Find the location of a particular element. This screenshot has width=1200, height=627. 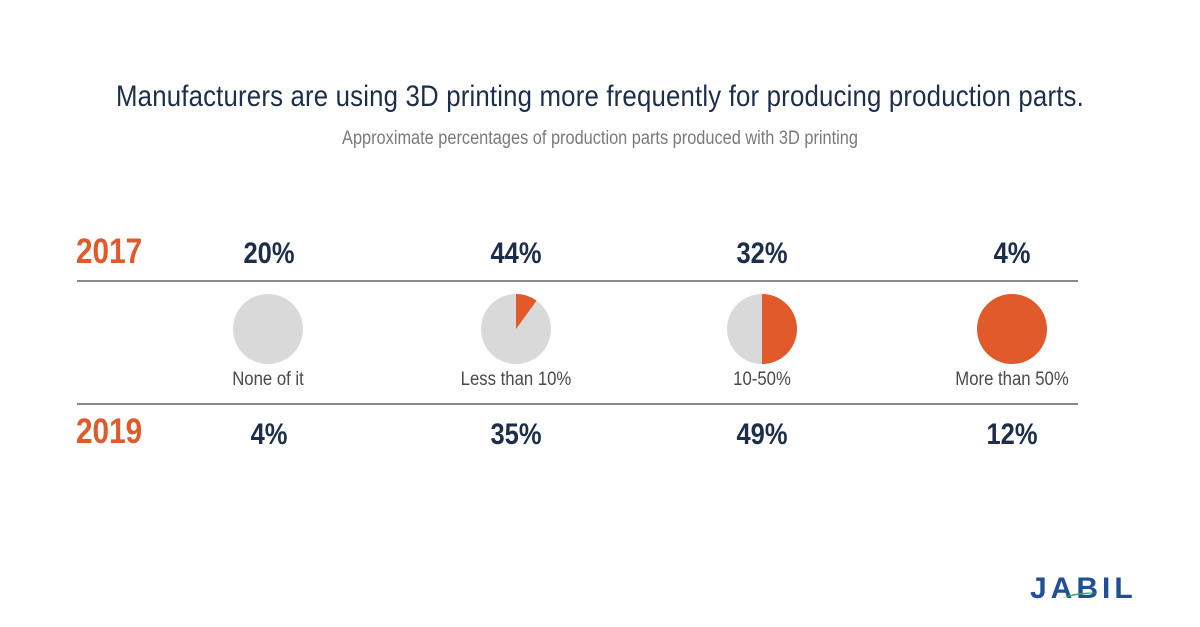

logo-swoosh-icon is located at coordinates (1080, 595).